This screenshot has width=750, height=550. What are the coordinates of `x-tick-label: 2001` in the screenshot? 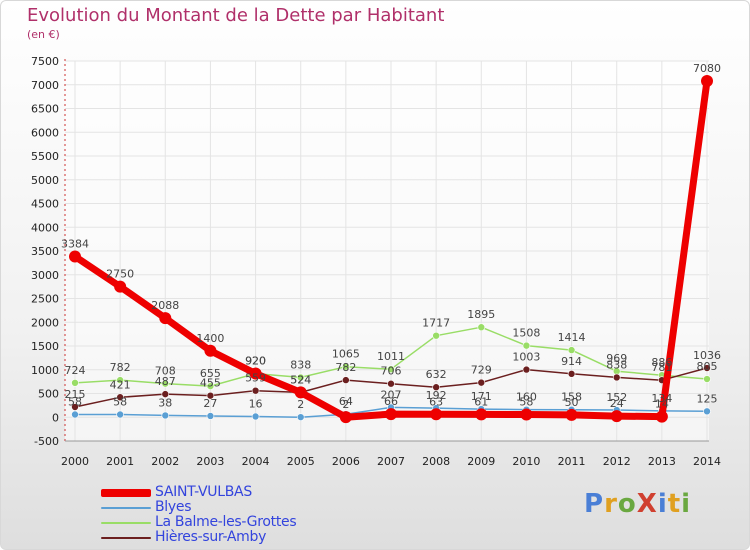 It's located at (120, 461).